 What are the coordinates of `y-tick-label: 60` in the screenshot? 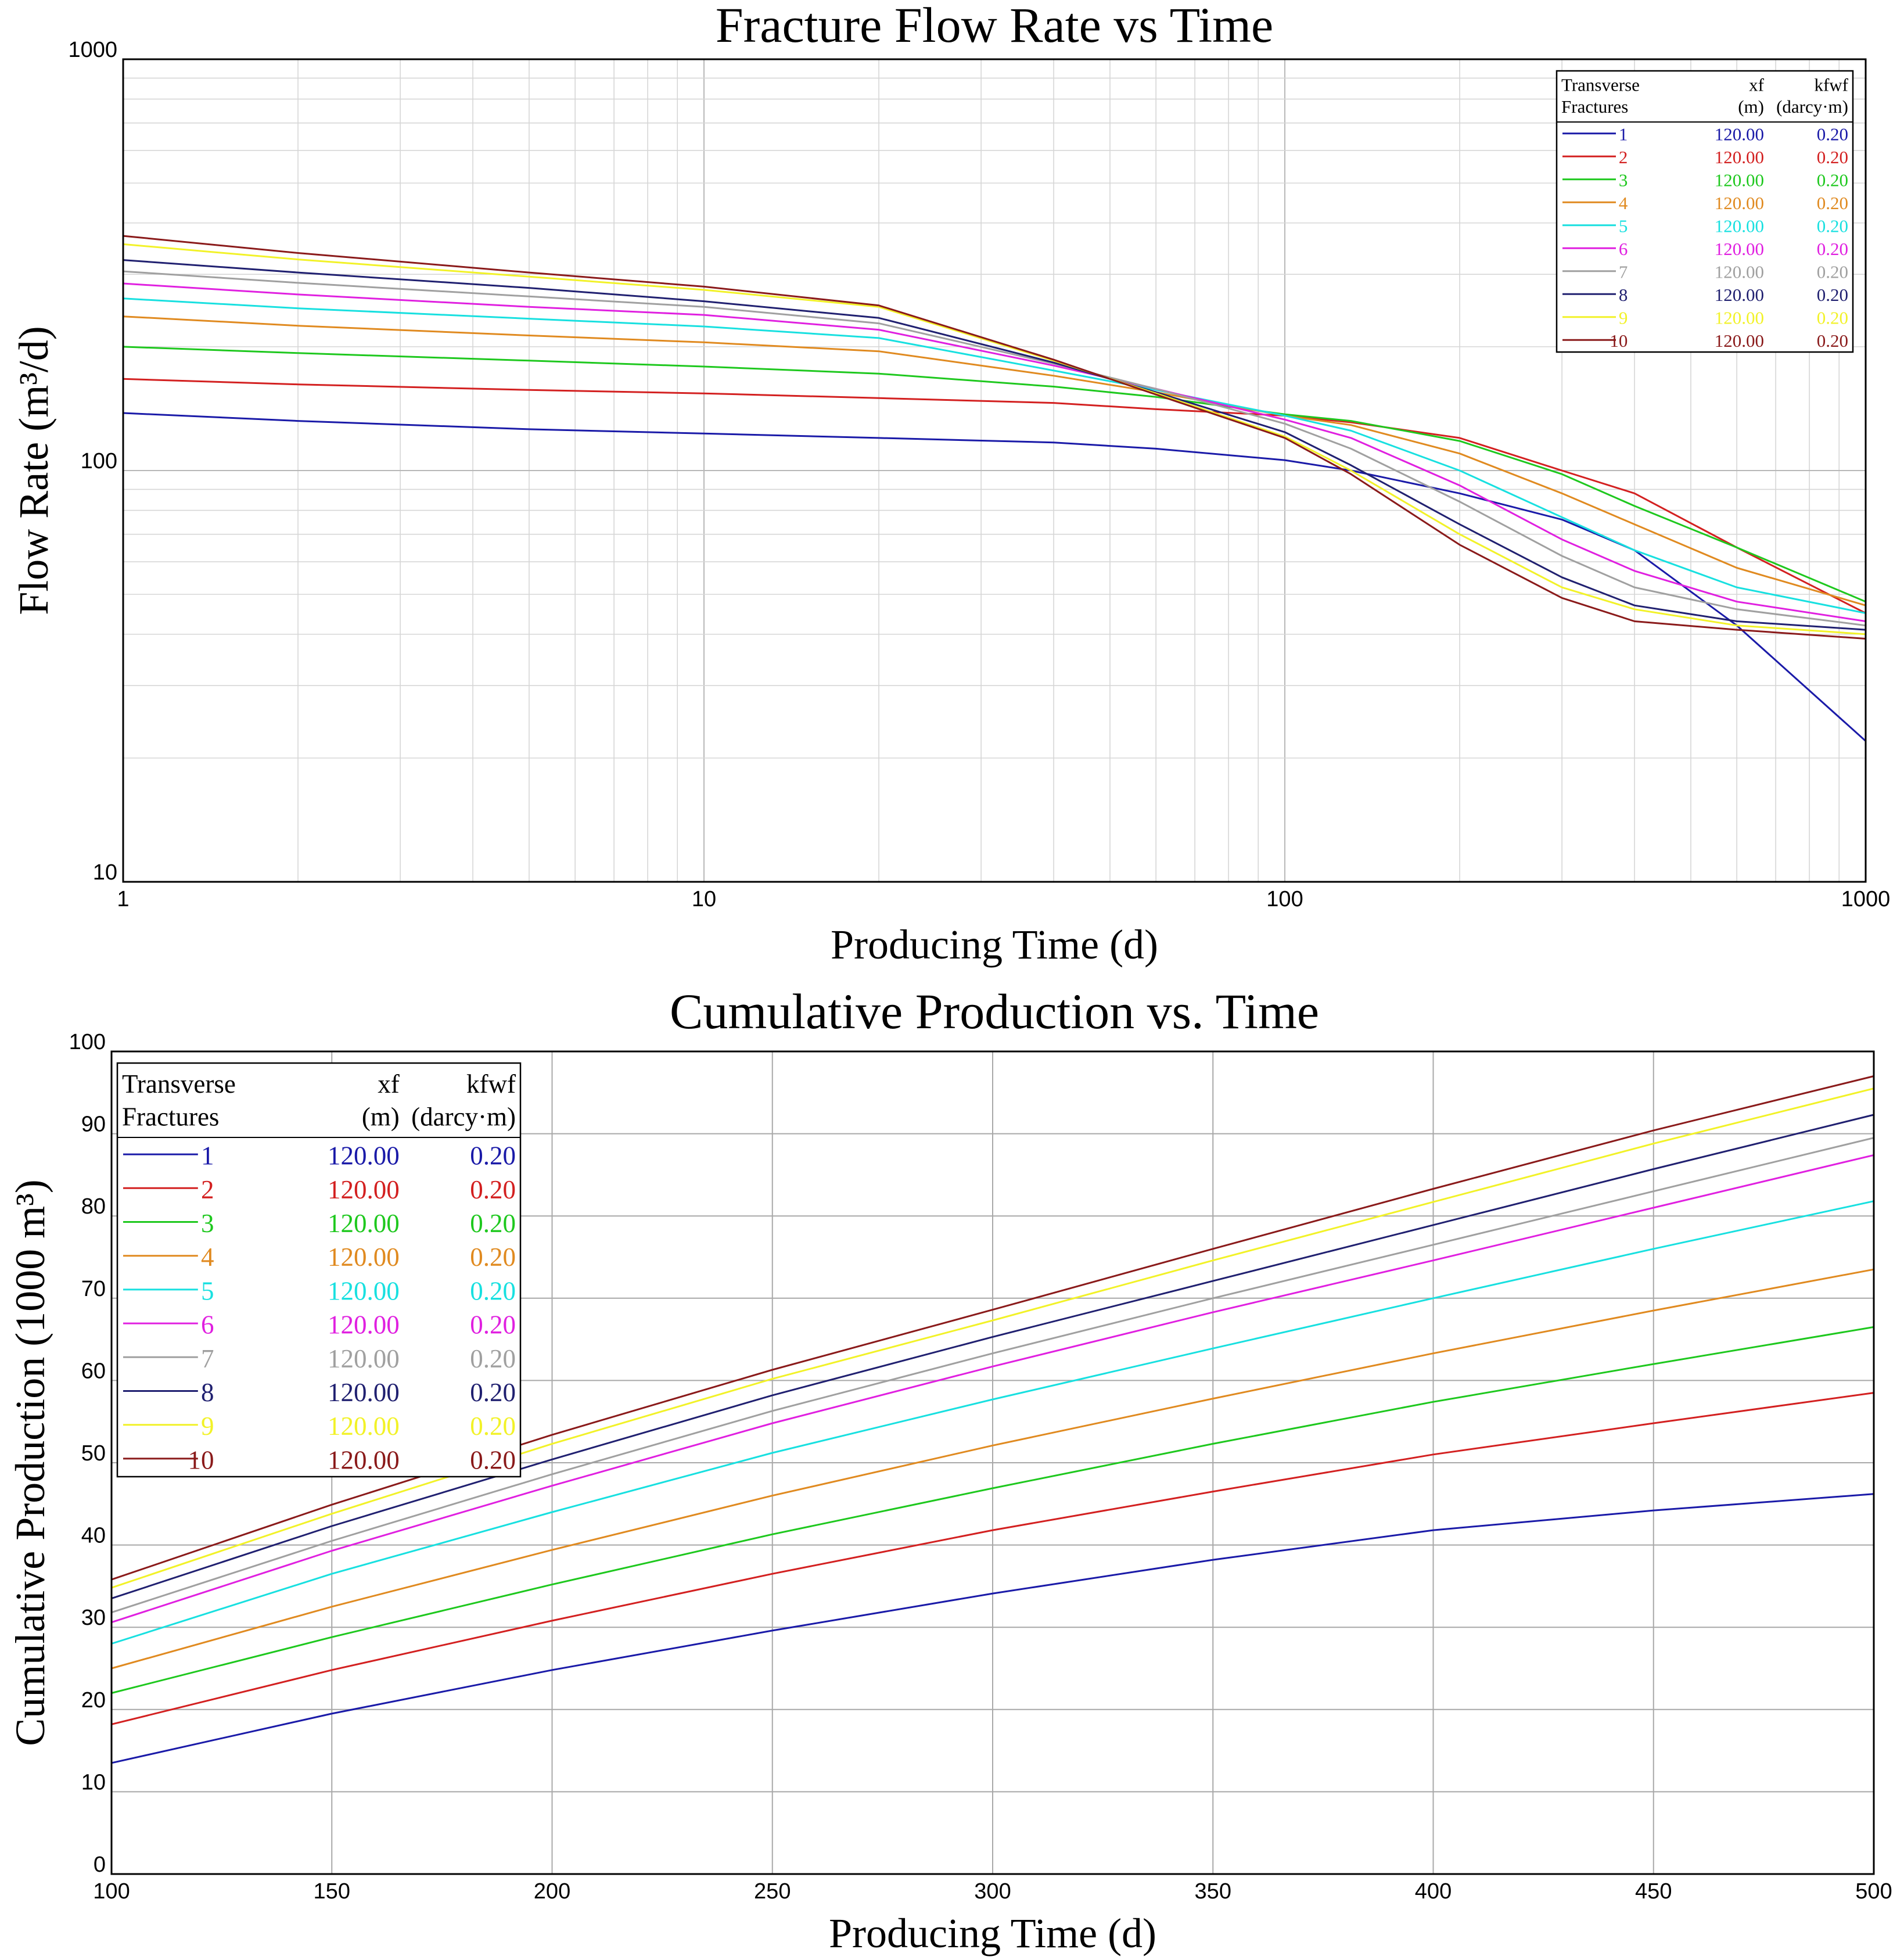 It's located at (94, 1371).